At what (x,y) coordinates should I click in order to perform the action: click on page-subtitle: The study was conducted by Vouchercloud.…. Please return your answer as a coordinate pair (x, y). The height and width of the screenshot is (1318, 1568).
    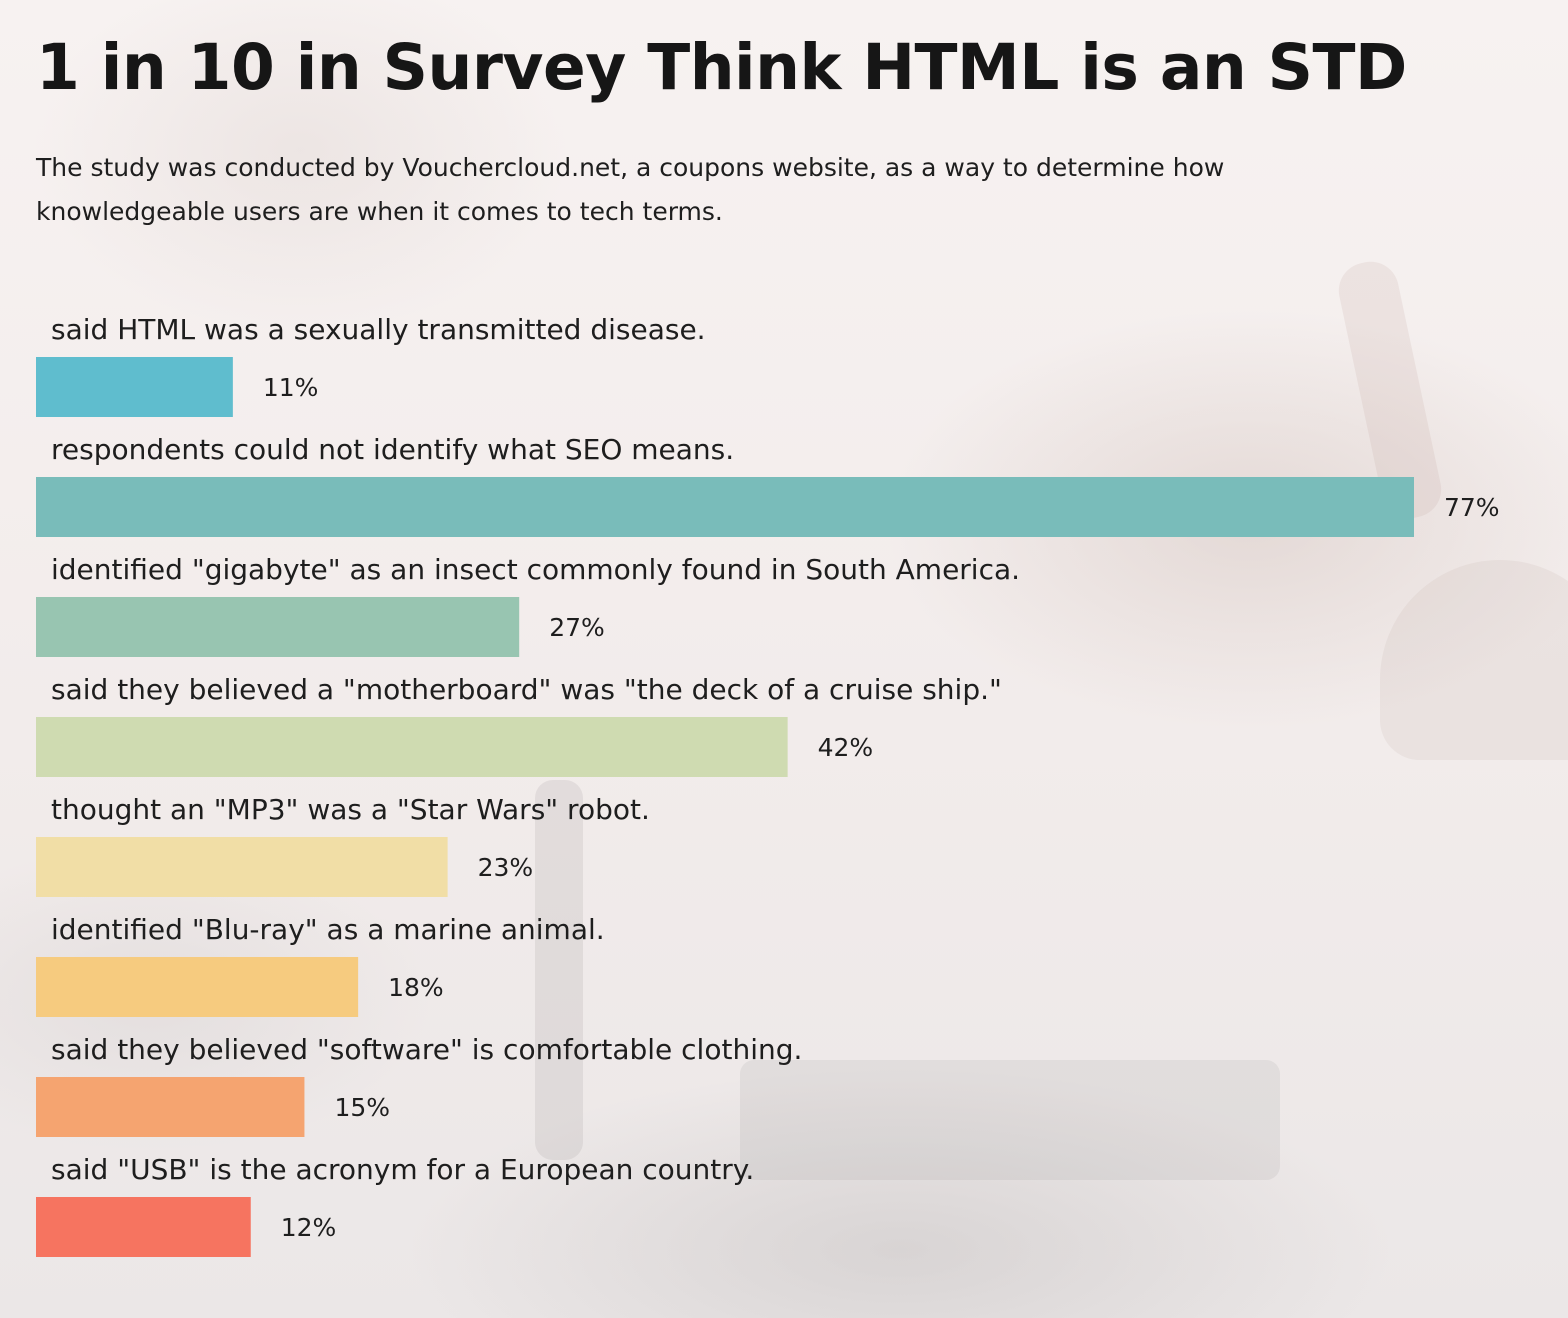
    Looking at the image, I should click on (630, 189).